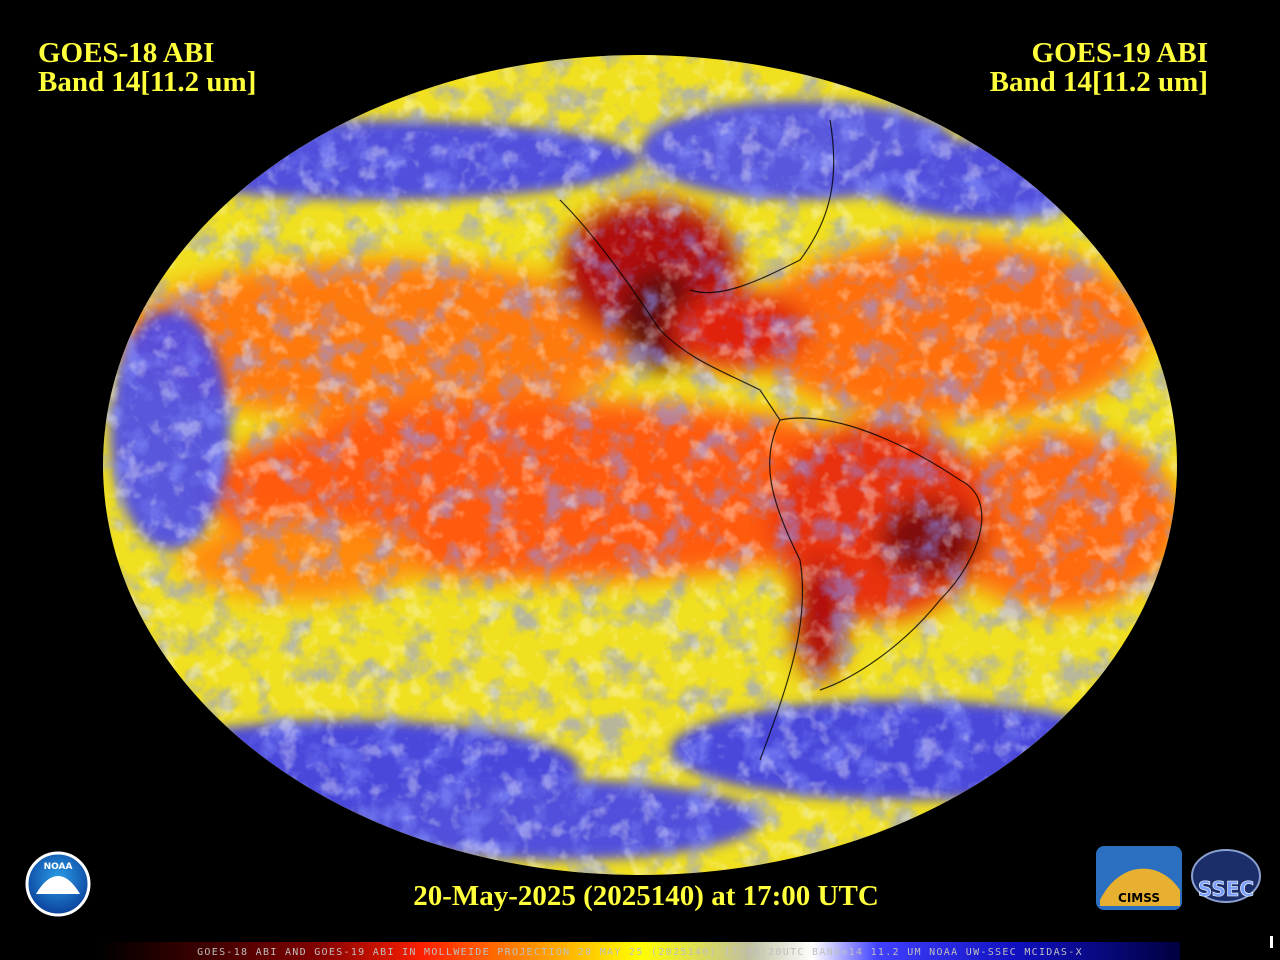 The height and width of the screenshot is (960, 1280). I want to click on noaa-logo: NOAA, so click(58, 884).